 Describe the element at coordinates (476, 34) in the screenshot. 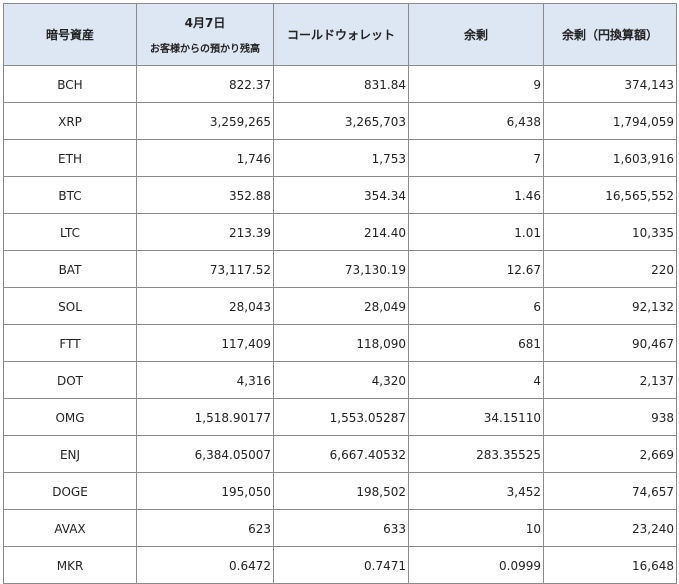

I see `header-surplus: 余剰` at that location.